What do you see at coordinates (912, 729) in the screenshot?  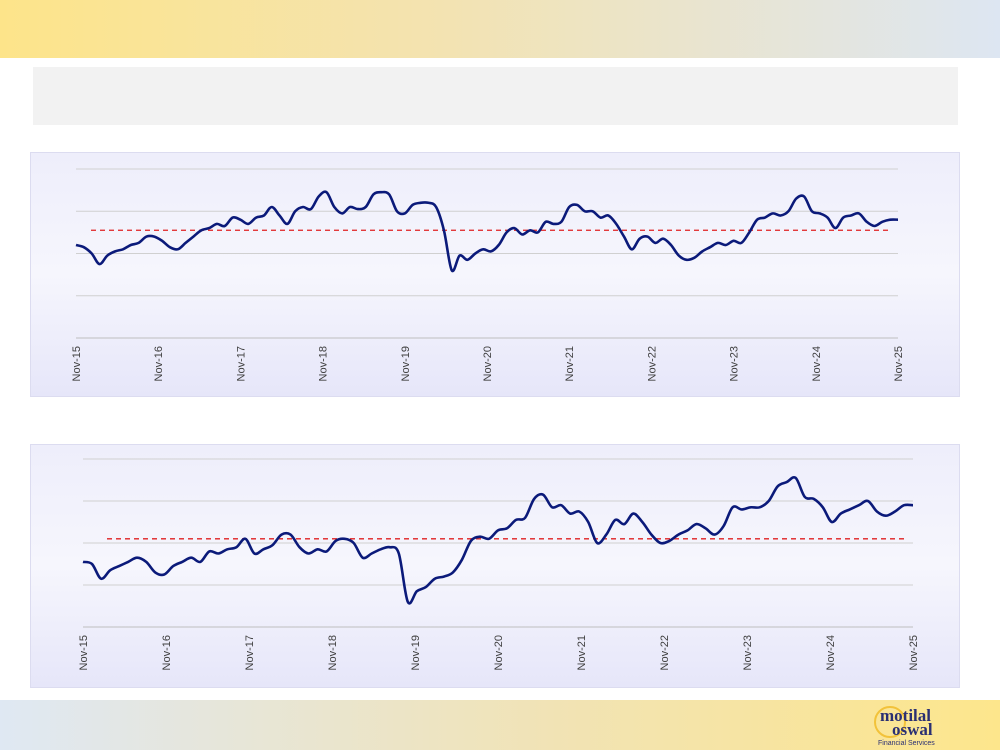 I see `logo-line-2: oswal` at bounding box center [912, 729].